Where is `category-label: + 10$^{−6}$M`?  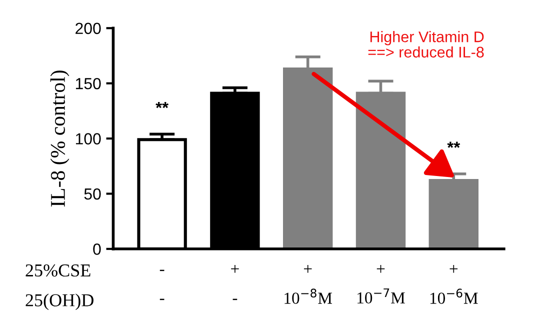
category-label: + 10$^{−6}$M is located at coordinates (454, 284).